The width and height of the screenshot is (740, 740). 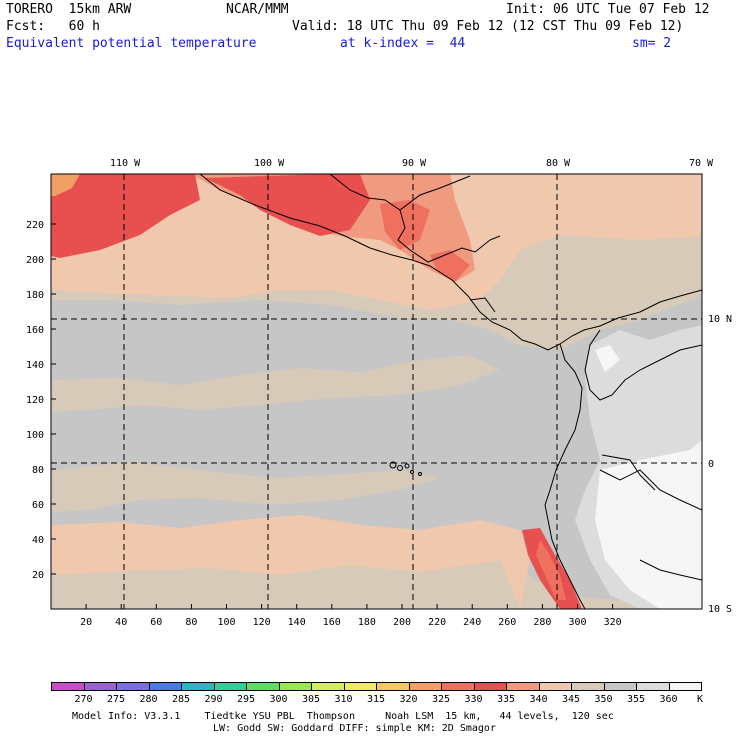 I want to click on center-name: NCAR/MMM, so click(x=257, y=9).